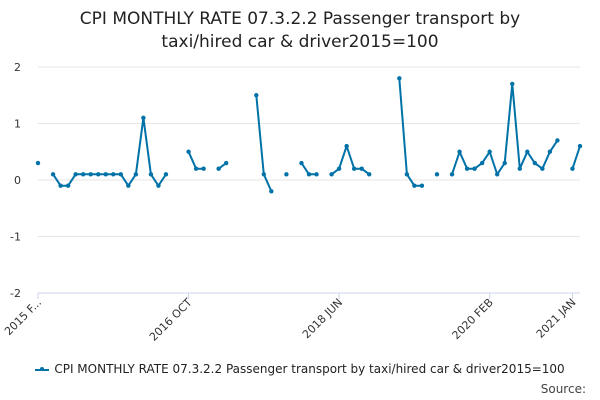  What do you see at coordinates (300, 42) in the screenshot?
I see `chart-title-line-2: taxi/hired car & driver2015=100` at bounding box center [300, 42].